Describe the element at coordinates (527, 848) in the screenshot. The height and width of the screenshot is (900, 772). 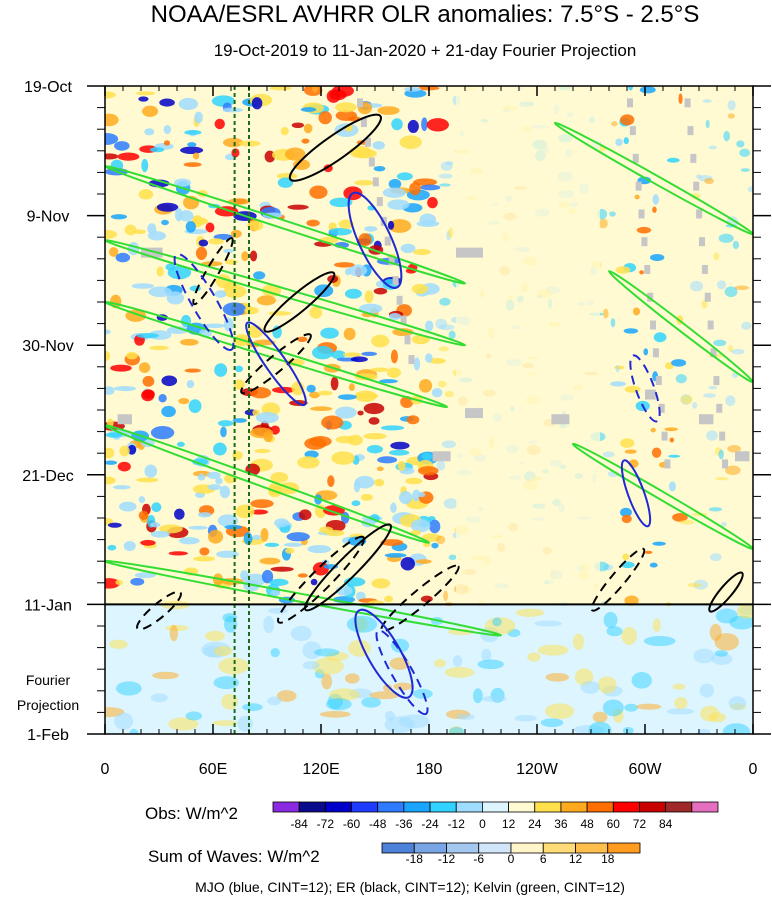
I see `waves-colorbar-swatch` at that location.